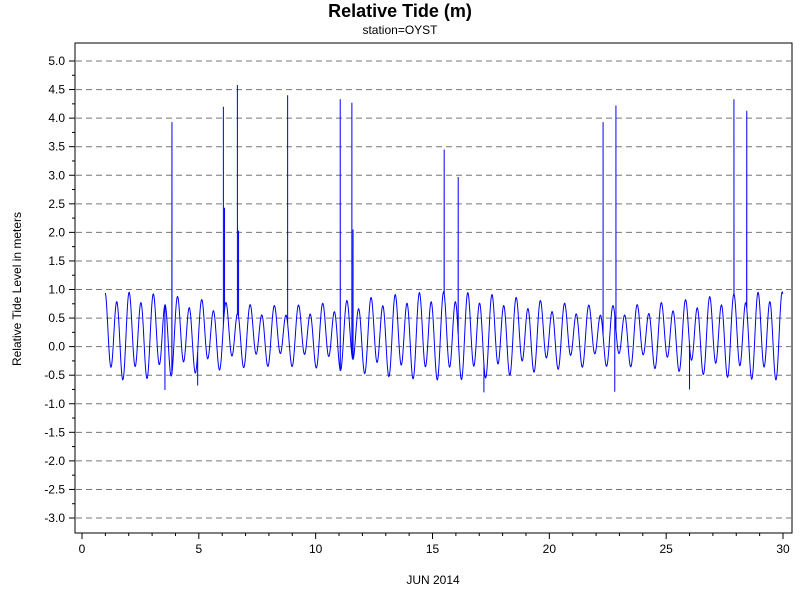 The width and height of the screenshot is (800, 600). Describe the element at coordinates (56, 118) in the screenshot. I see `y-tick-label: 4.0` at that location.